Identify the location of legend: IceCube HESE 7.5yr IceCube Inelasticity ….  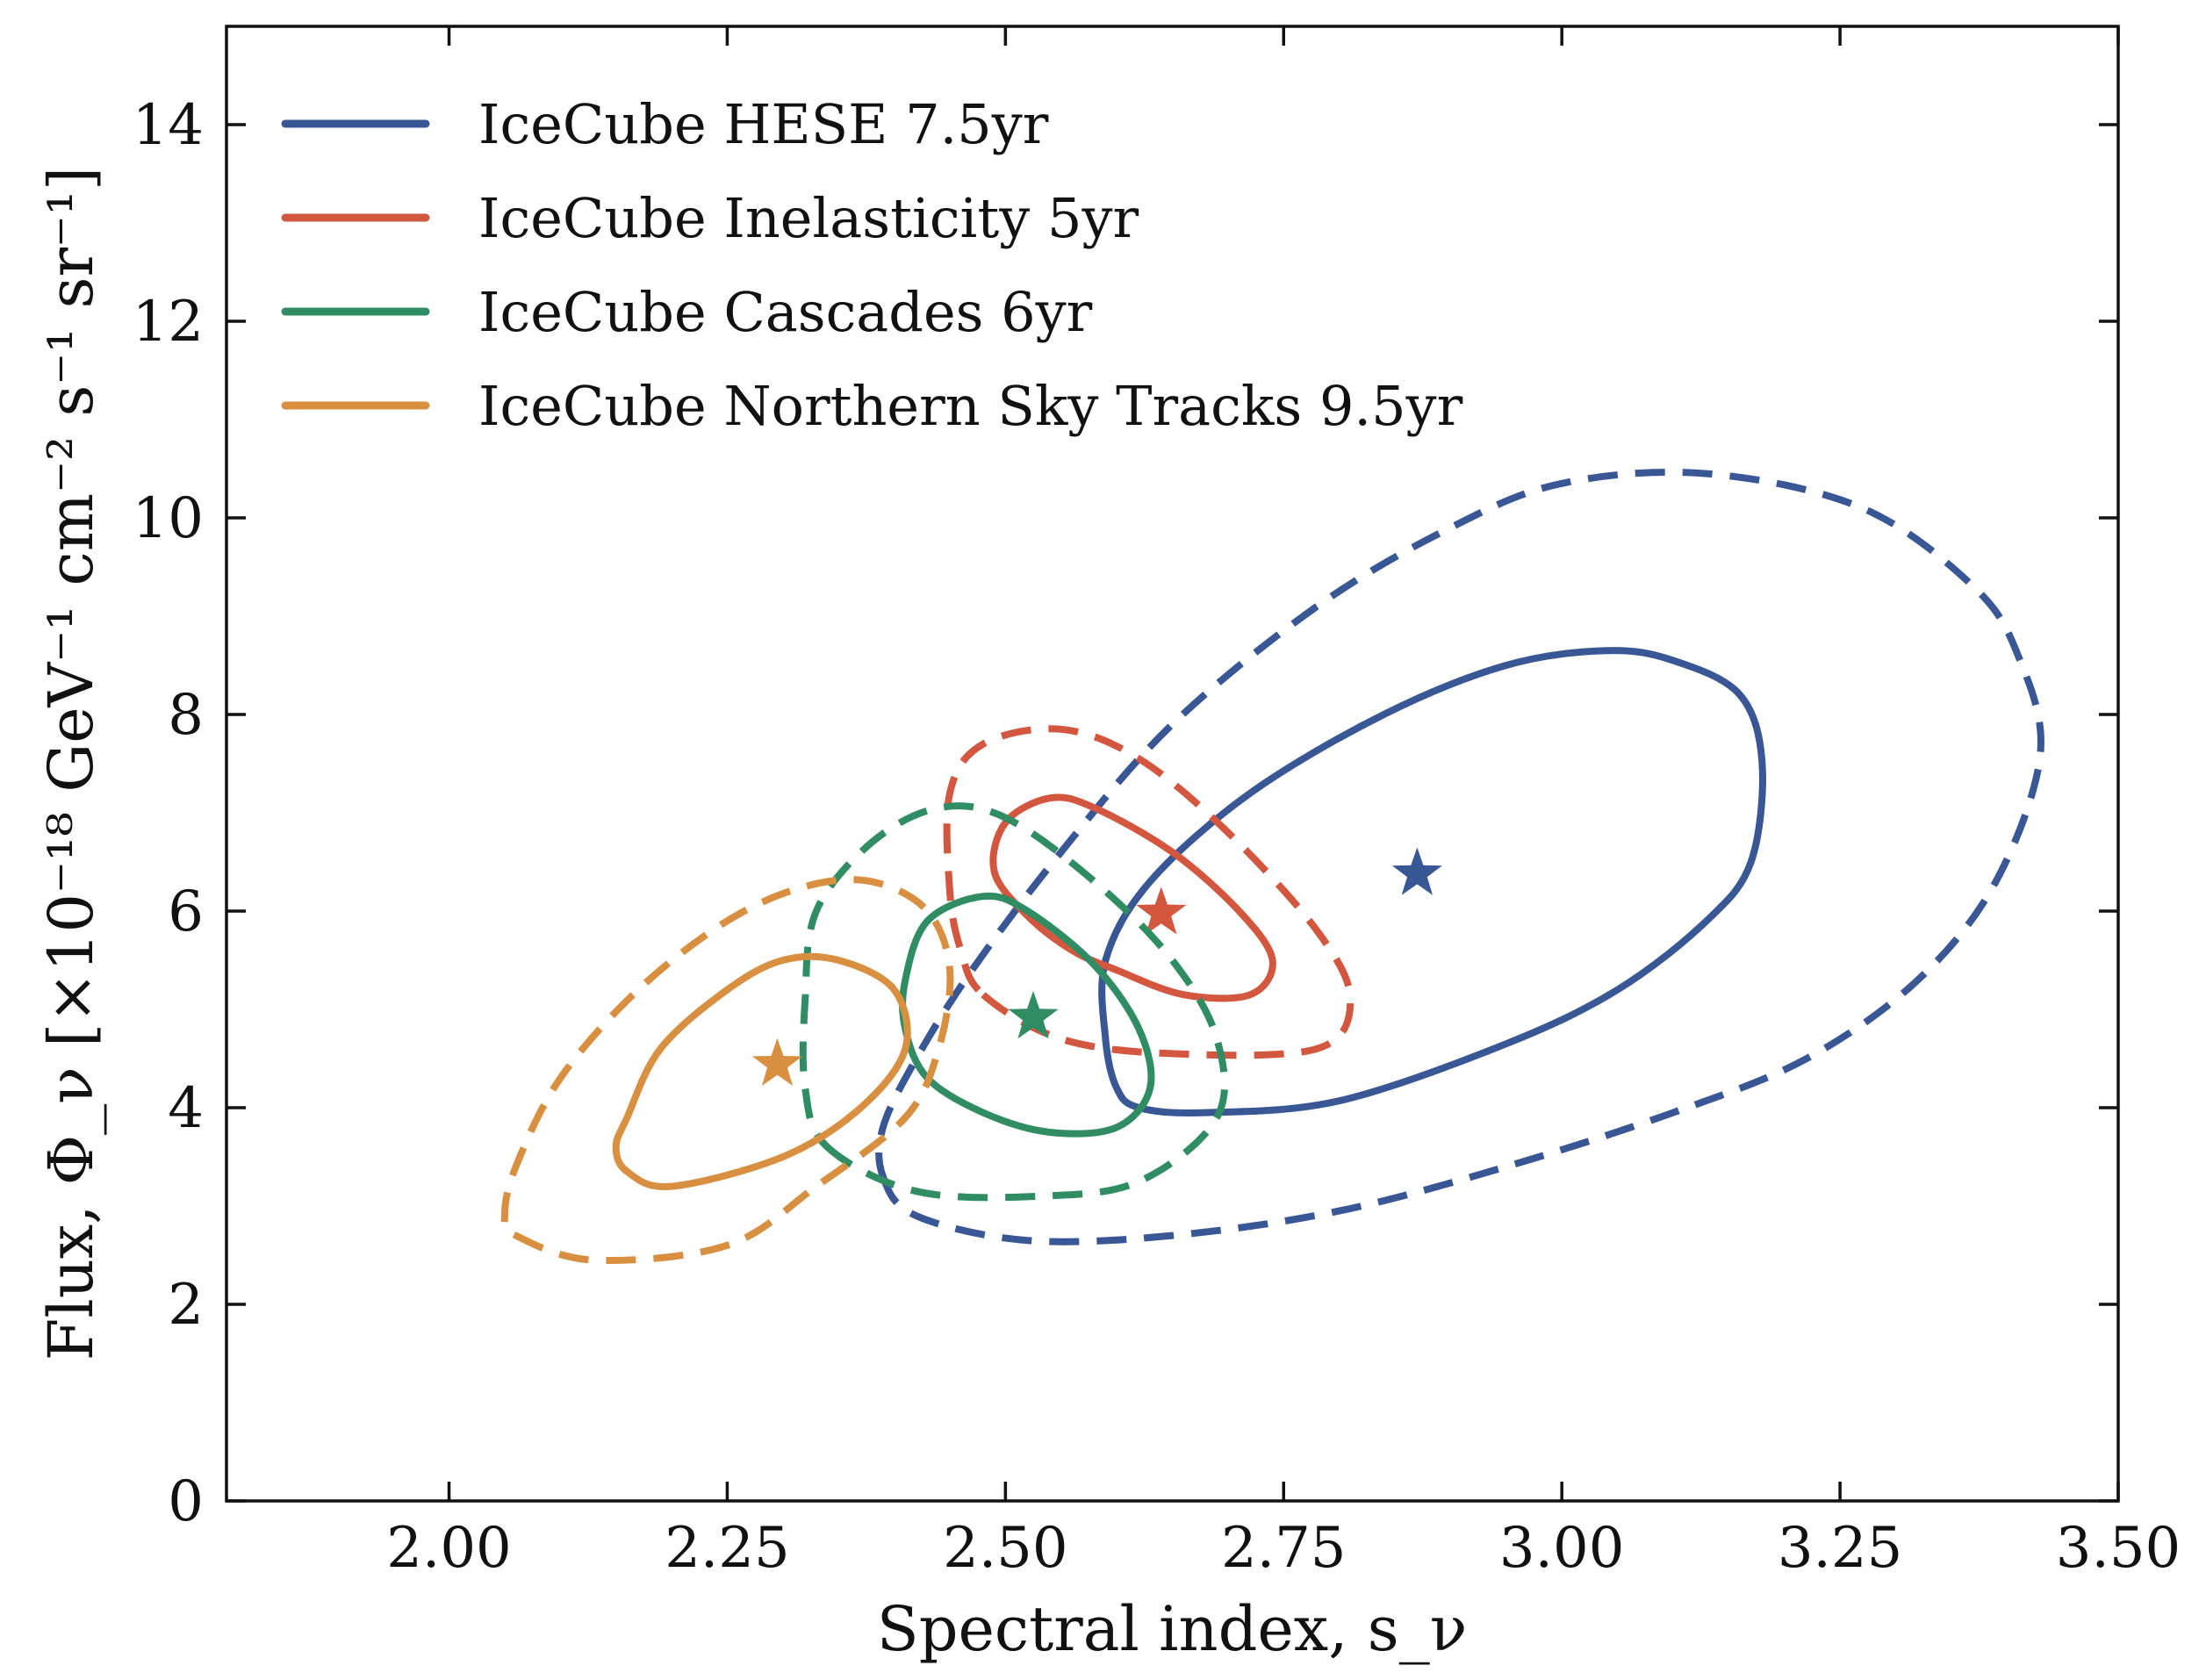
(872, 265).